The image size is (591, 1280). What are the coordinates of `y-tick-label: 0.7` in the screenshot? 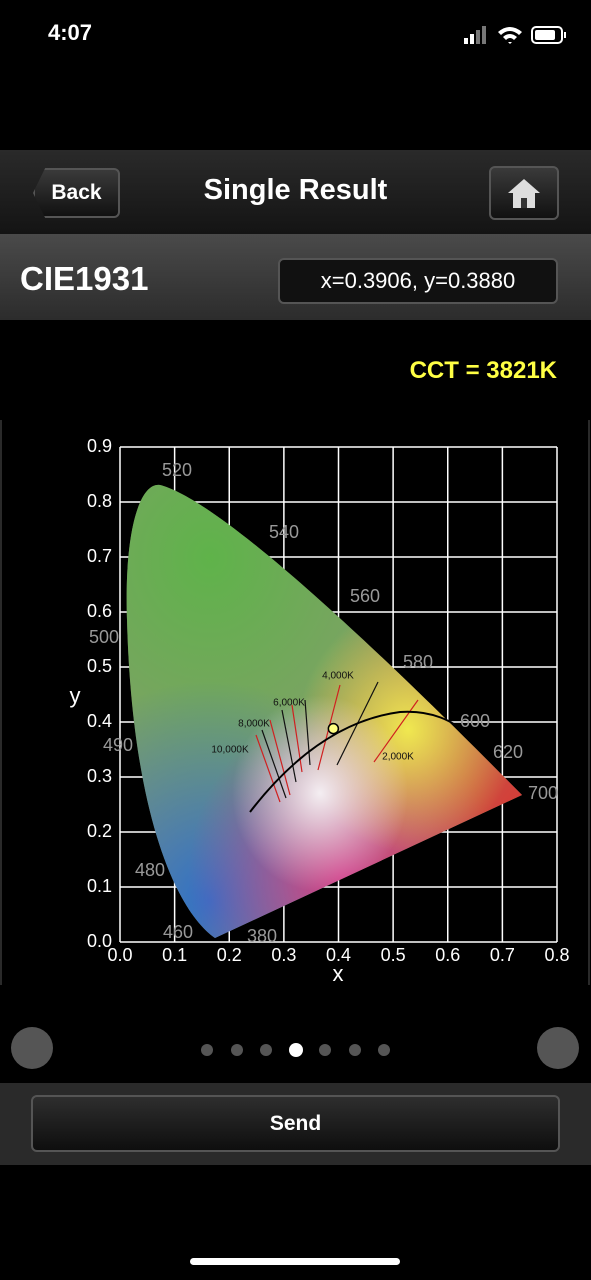 It's located at (99, 556).